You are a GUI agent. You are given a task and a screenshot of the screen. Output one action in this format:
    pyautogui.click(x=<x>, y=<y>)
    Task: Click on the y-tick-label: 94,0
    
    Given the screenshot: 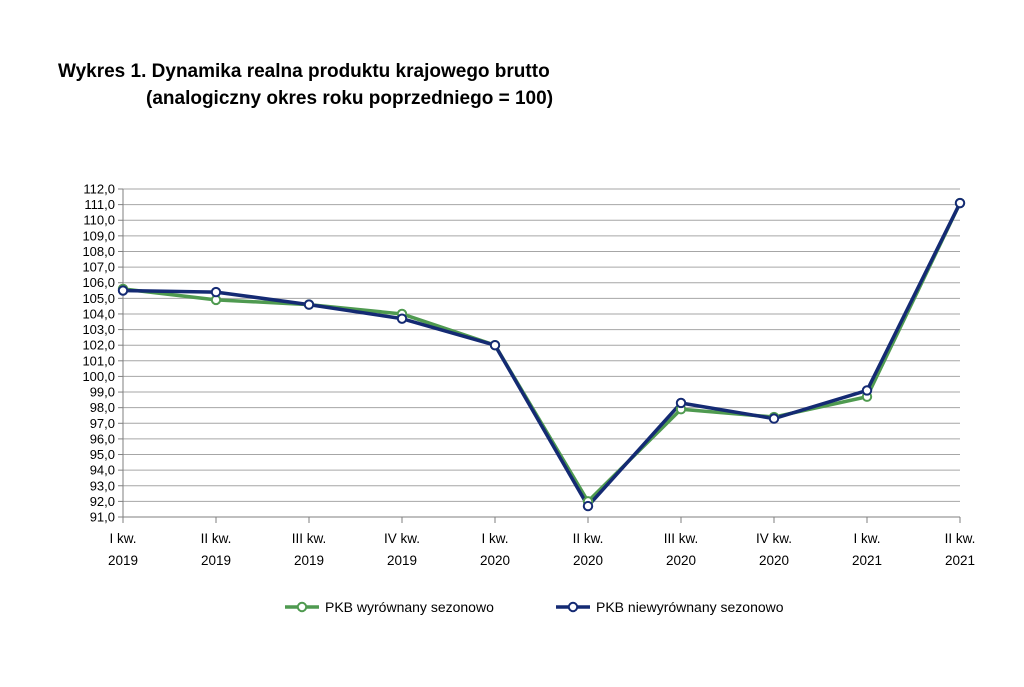 What is the action you would take?
    pyautogui.click(x=102, y=470)
    